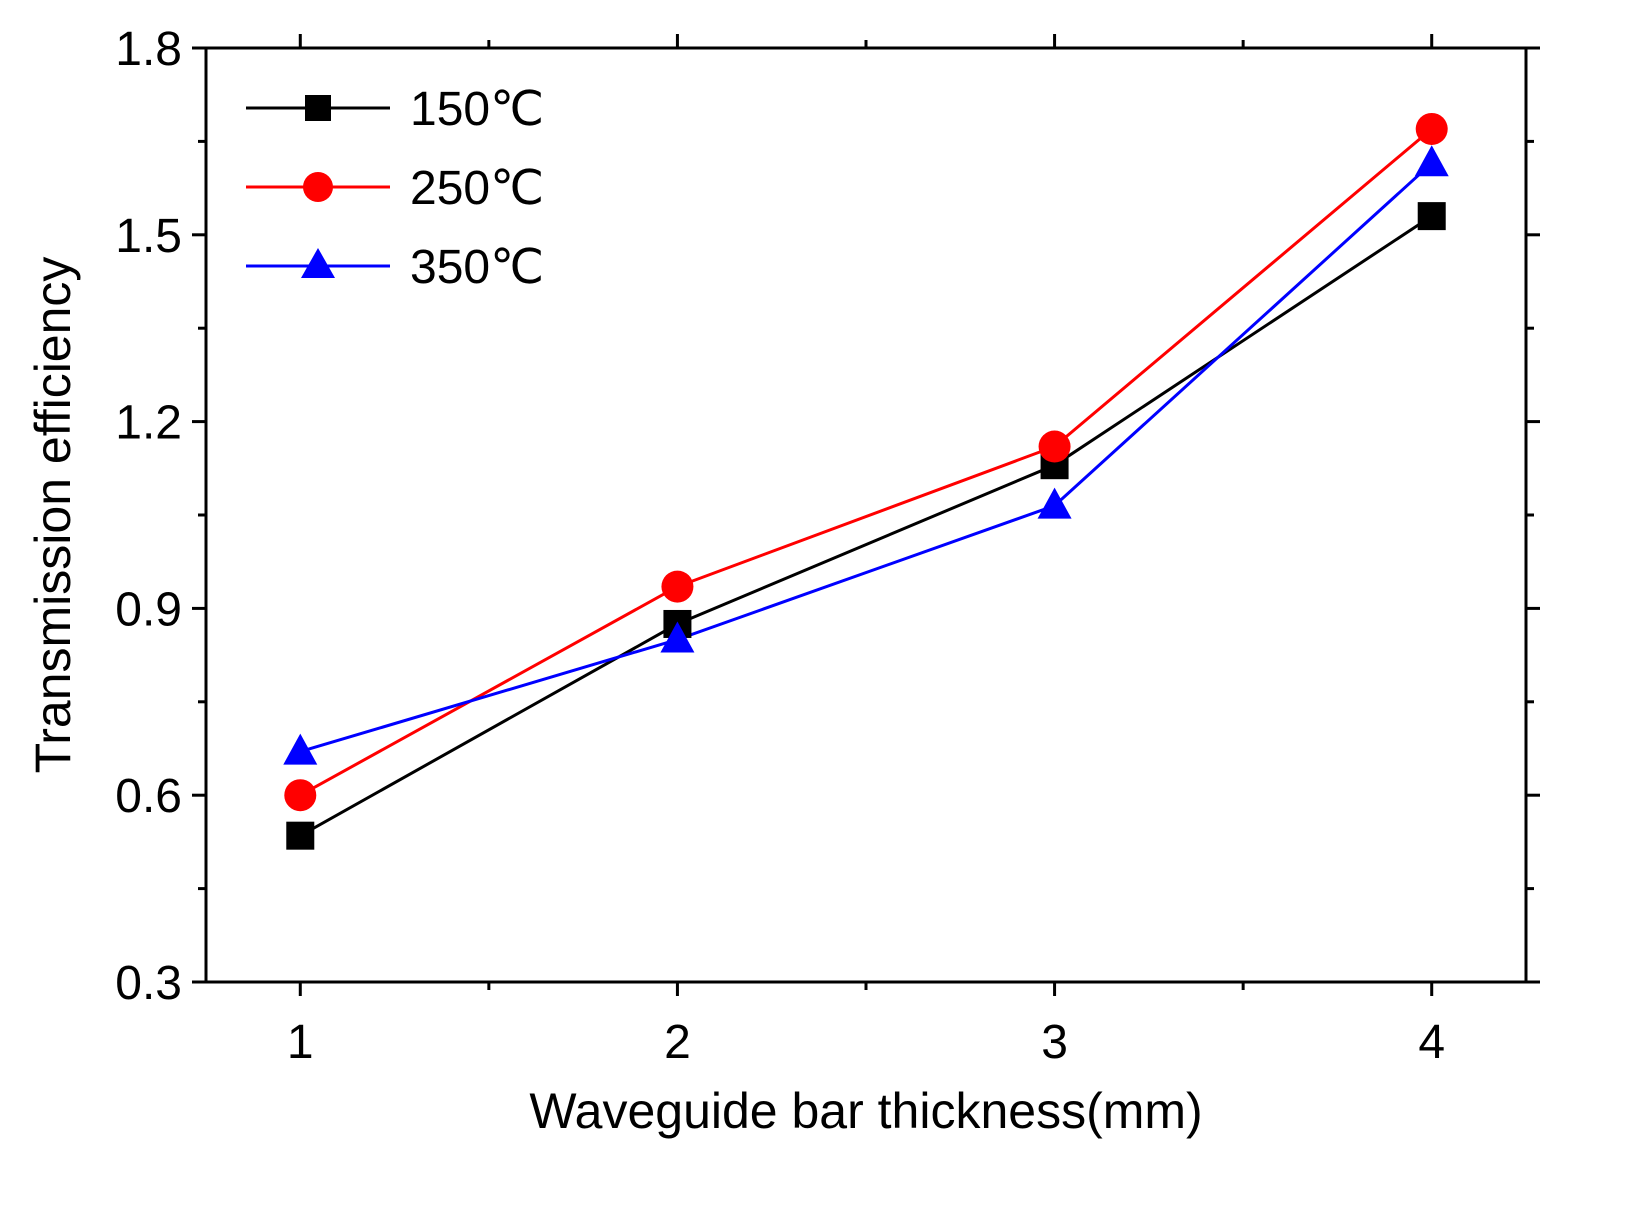 The height and width of the screenshot is (1210, 1633). Describe the element at coordinates (148, 236) in the screenshot. I see `y-tick-label: 1.5` at that location.